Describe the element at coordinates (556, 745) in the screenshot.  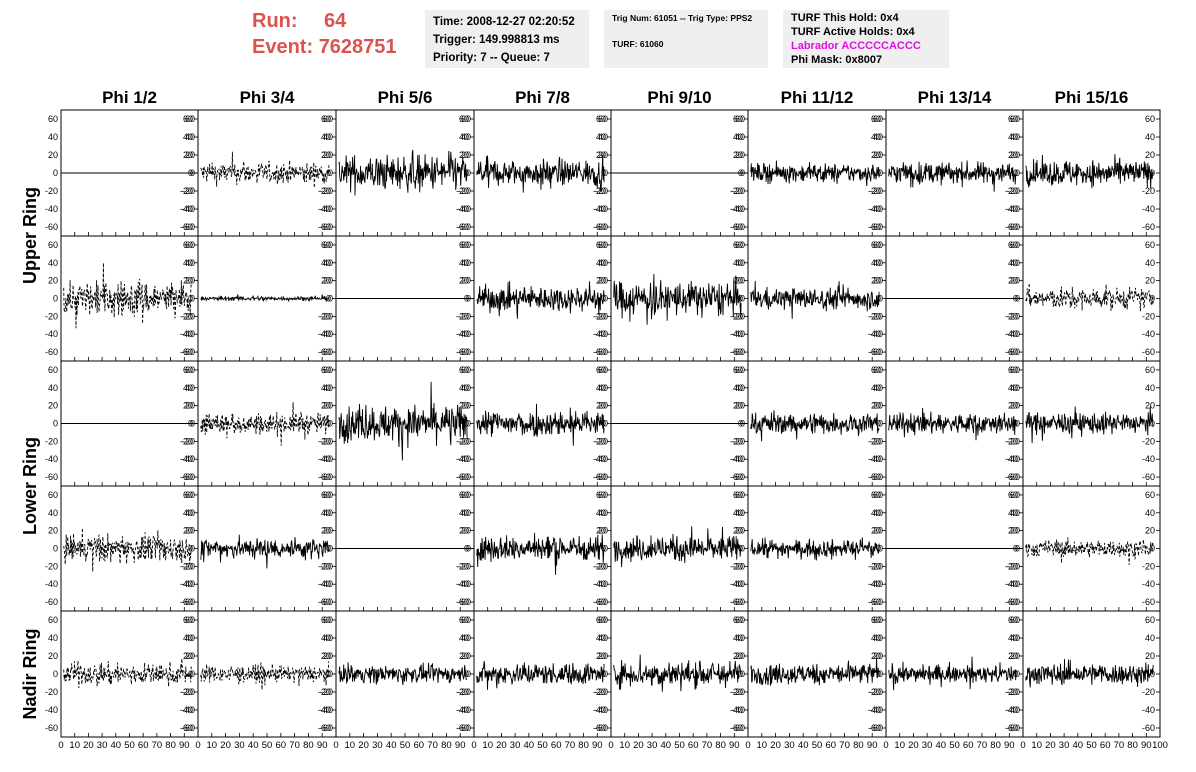
I see `x-tick-label: 60` at that location.